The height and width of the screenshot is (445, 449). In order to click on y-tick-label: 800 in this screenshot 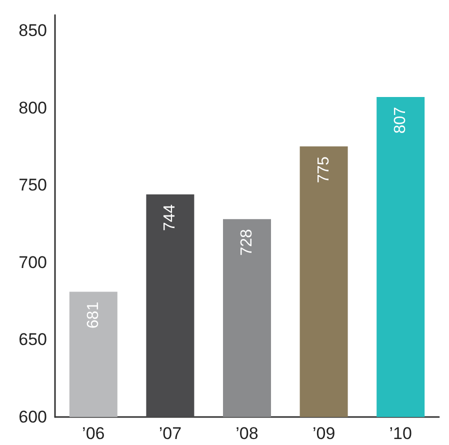, I will do `click(32, 108)`.